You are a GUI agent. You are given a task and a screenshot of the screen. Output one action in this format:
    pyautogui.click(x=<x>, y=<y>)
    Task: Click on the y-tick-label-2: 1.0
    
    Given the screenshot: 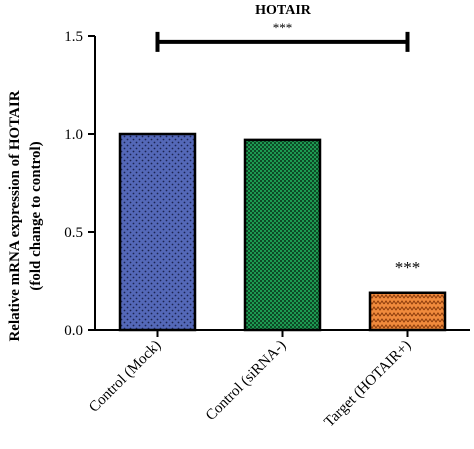 What is the action you would take?
    pyautogui.click(x=73, y=135)
    